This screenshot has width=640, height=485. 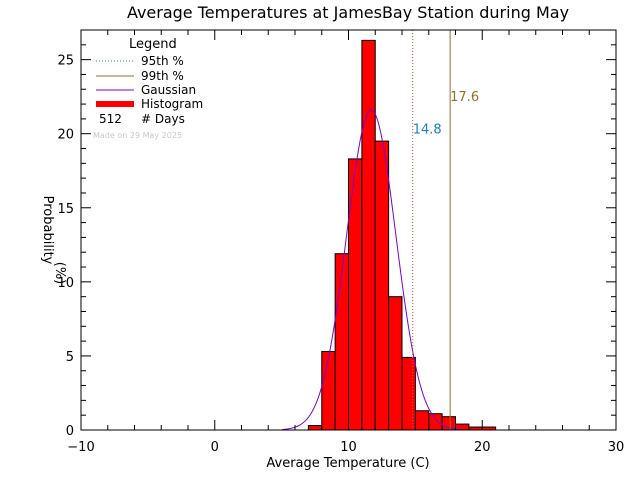 What do you see at coordinates (168, 90) in the screenshot?
I see `legend-label-gaussian: Gaussian` at bounding box center [168, 90].